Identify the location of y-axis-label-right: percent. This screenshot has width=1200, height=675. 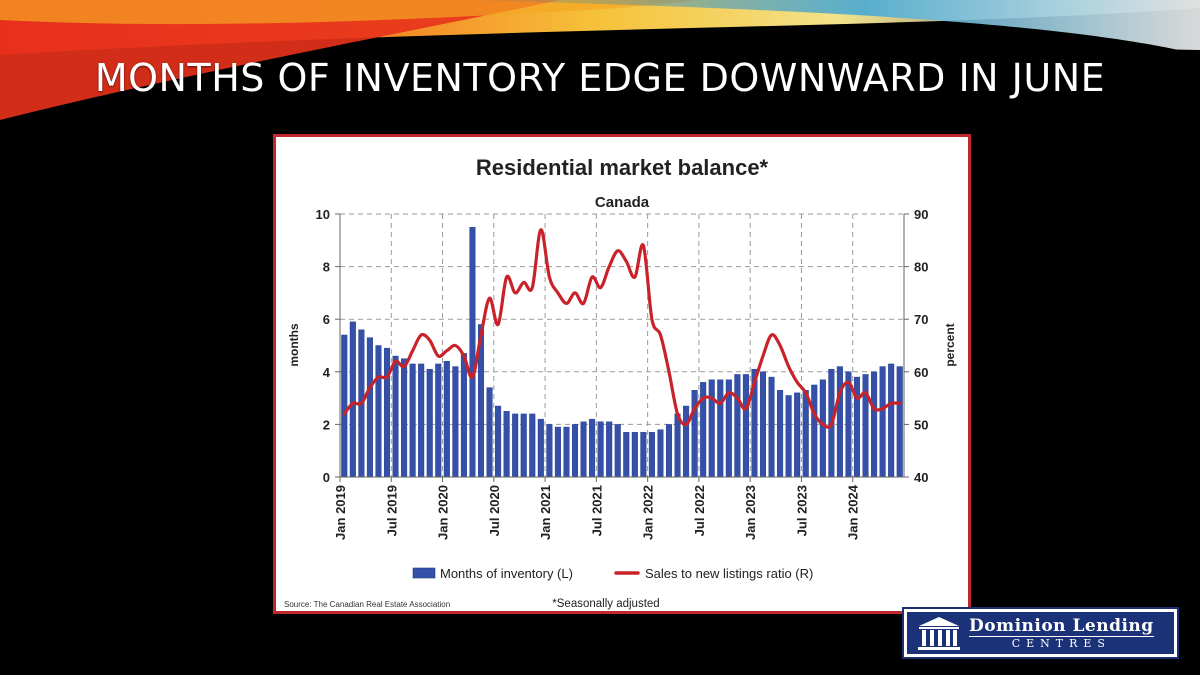
(950, 344).